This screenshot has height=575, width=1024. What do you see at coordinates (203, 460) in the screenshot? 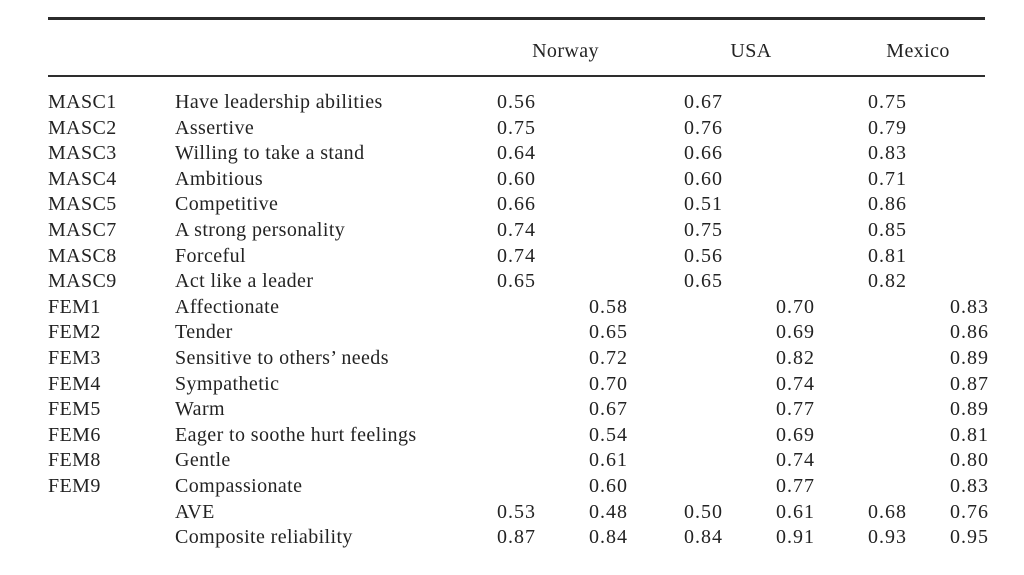
I see `row-item: Gentle` at bounding box center [203, 460].